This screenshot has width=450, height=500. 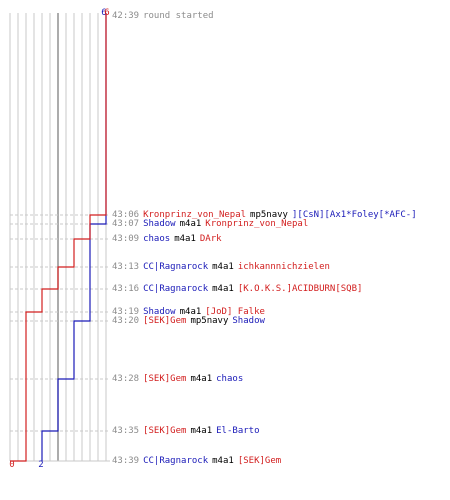 I want to click on blue-start-score: 6, so click(x=103, y=13).